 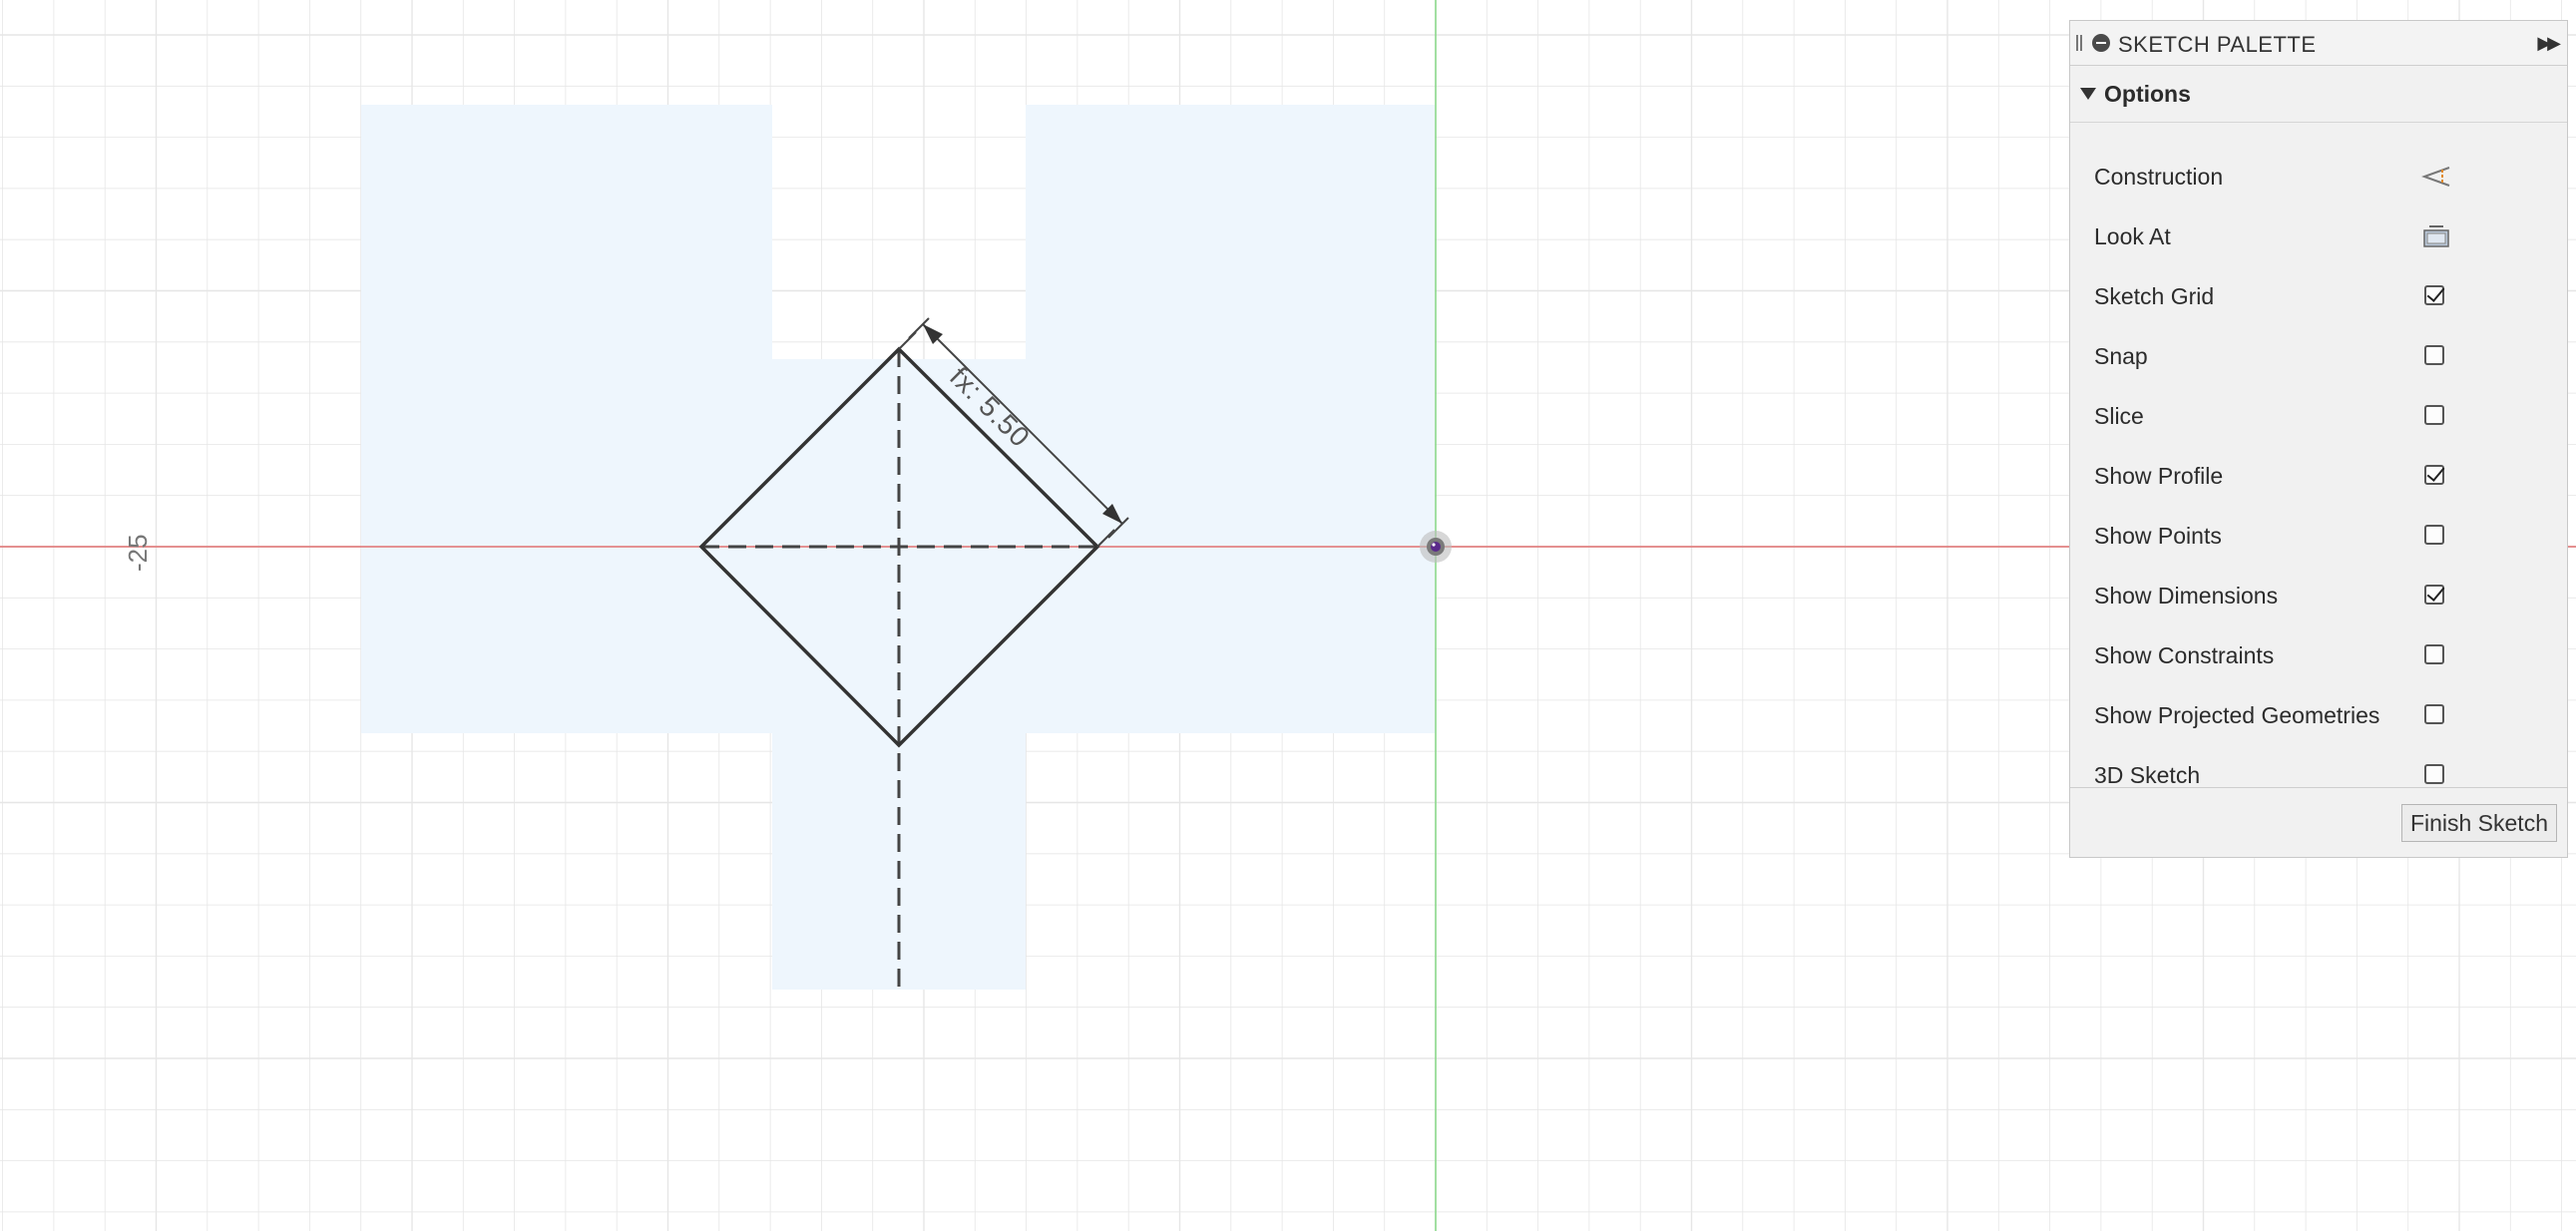 What do you see at coordinates (2434, 595) in the screenshot?
I see `show-dimensions-checkbox` at bounding box center [2434, 595].